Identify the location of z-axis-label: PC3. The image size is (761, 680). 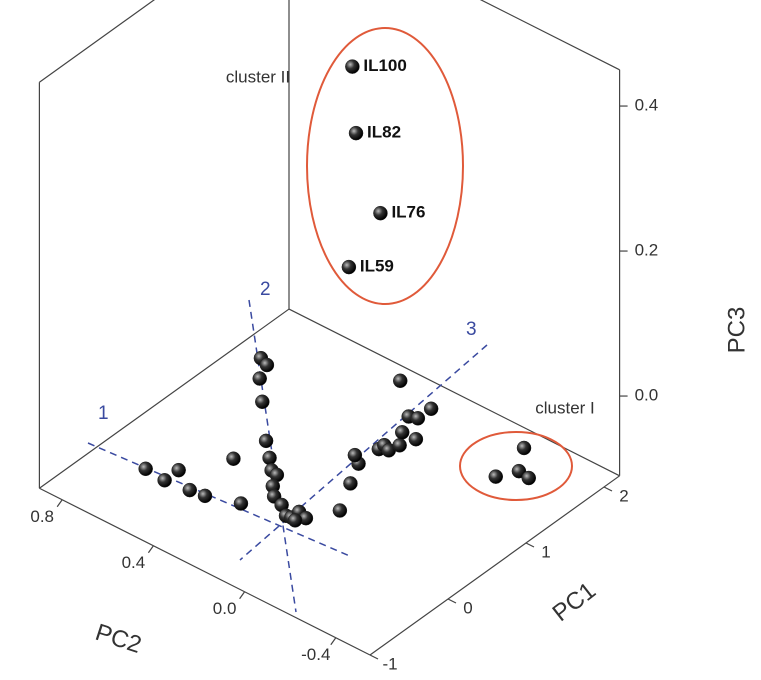
(736, 330).